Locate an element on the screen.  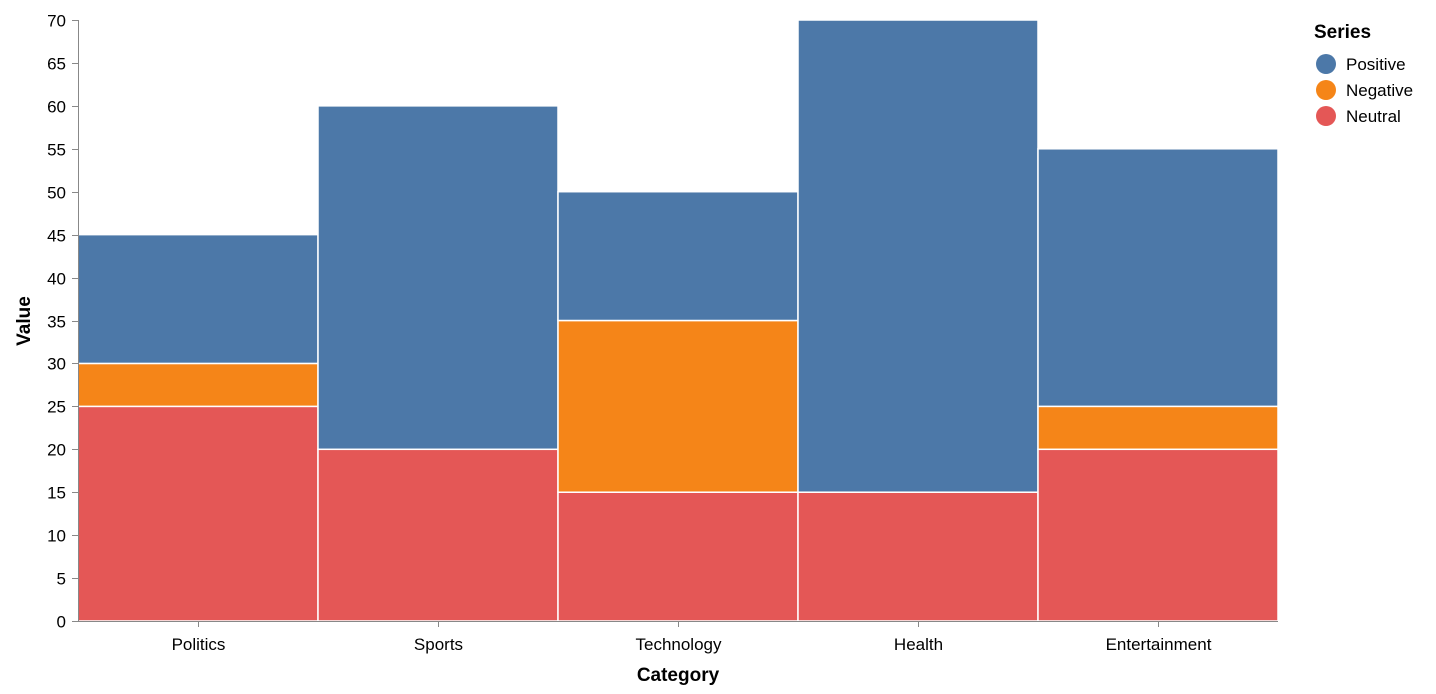
bar-sports-positive is located at coordinates (438, 278).